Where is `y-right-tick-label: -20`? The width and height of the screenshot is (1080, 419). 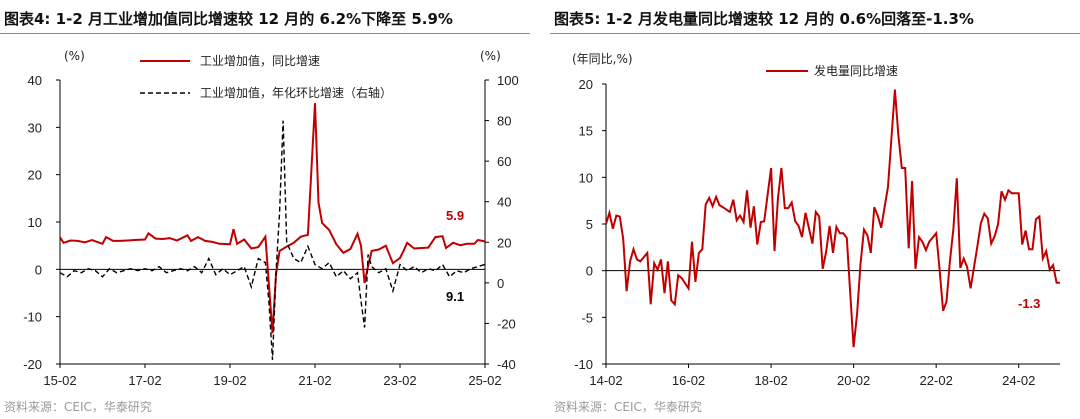
y-right-tick-label: -20 is located at coordinates (506, 323).